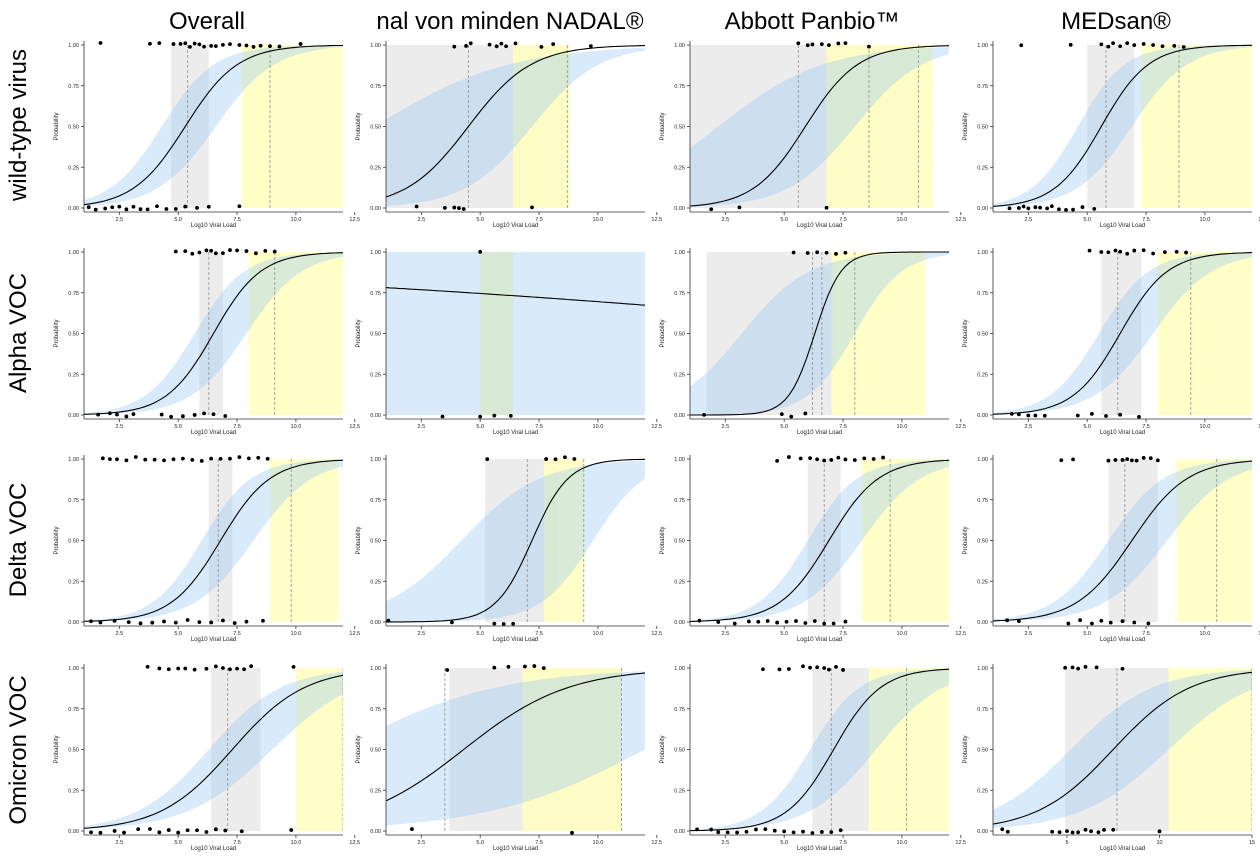 Image resolution: width=1260 pixels, height=860 pixels. What do you see at coordinates (725, 220) in the screenshot?
I see `x-tick-label: 2.5` at bounding box center [725, 220].